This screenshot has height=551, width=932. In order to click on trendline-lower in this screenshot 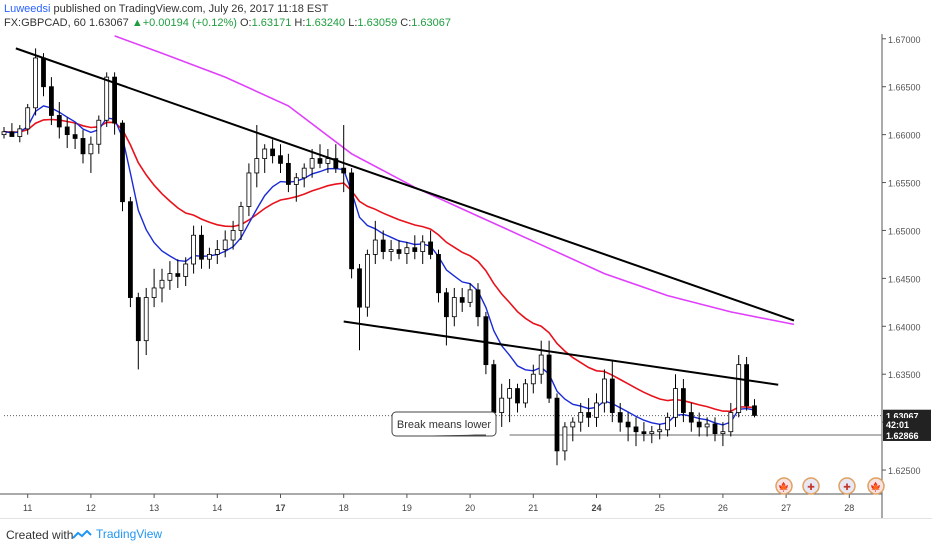, I will do `click(561, 353)`.